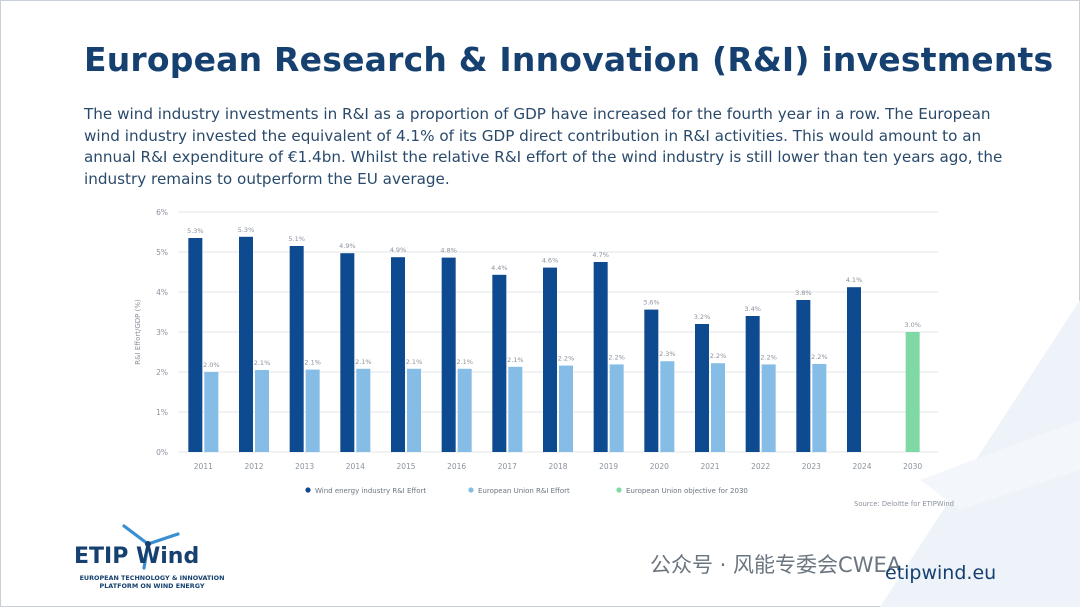 The image size is (1080, 607). What do you see at coordinates (370, 491) in the screenshot?
I see `legend-label: Wind energy industry R&I Effort` at bounding box center [370, 491].